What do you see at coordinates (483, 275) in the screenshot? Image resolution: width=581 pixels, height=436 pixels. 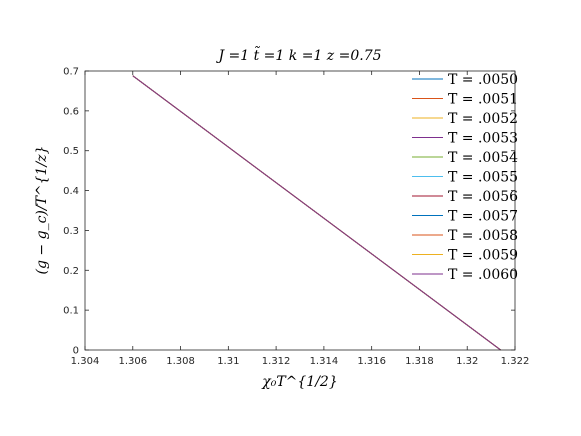 I see `legend-entry-label: T = .0060` at bounding box center [483, 275].